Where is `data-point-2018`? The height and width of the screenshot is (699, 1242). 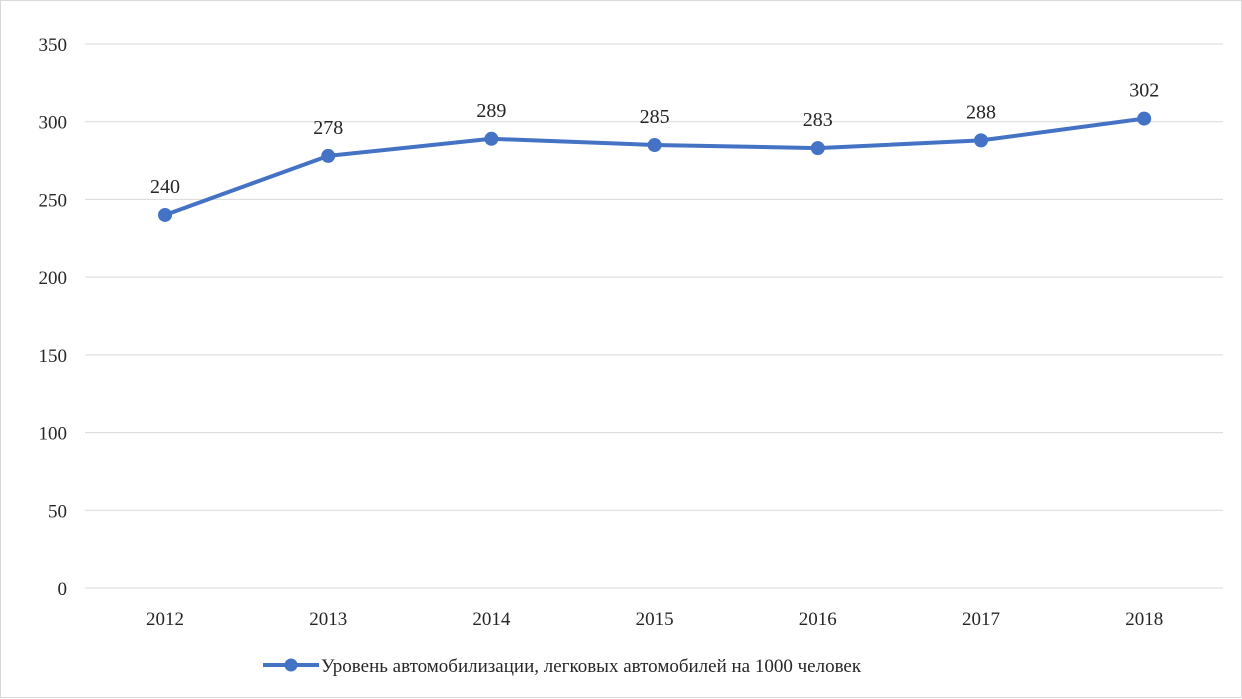
data-point-2018 is located at coordinates (1144, 118).